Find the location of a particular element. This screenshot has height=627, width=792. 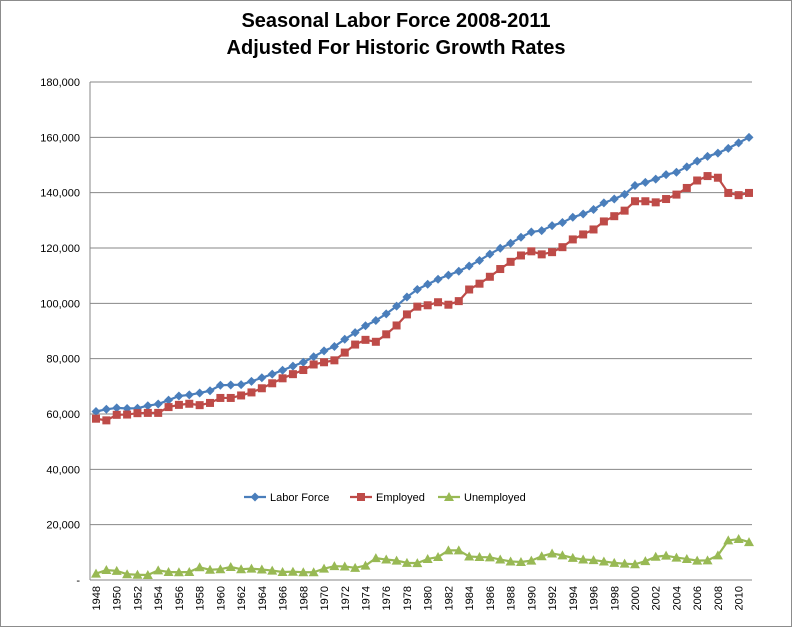

y-tick-label: - is located at coordinates (78, 581).